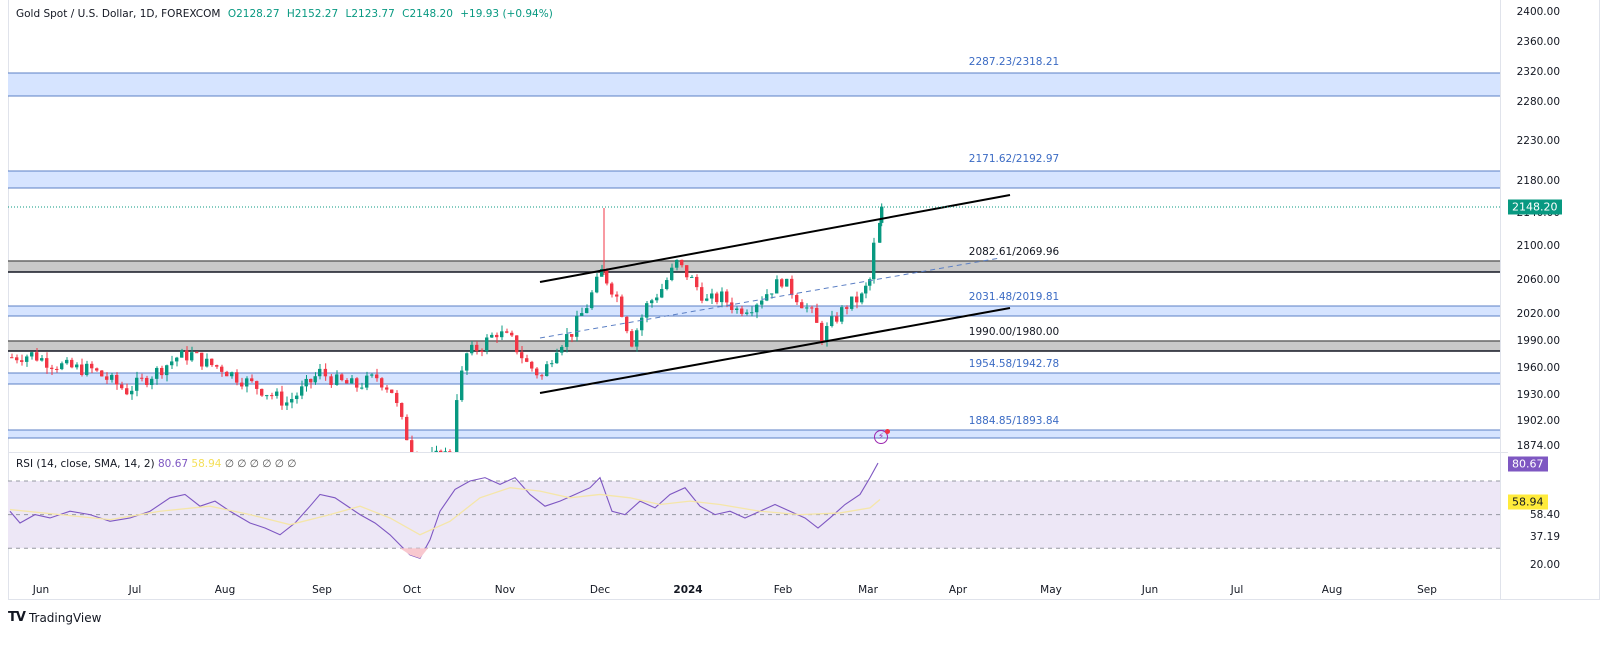  What do you see at coordinates (770, 298) in the screenshot?
I see `channel-midline` at bounding box center [770, 298].